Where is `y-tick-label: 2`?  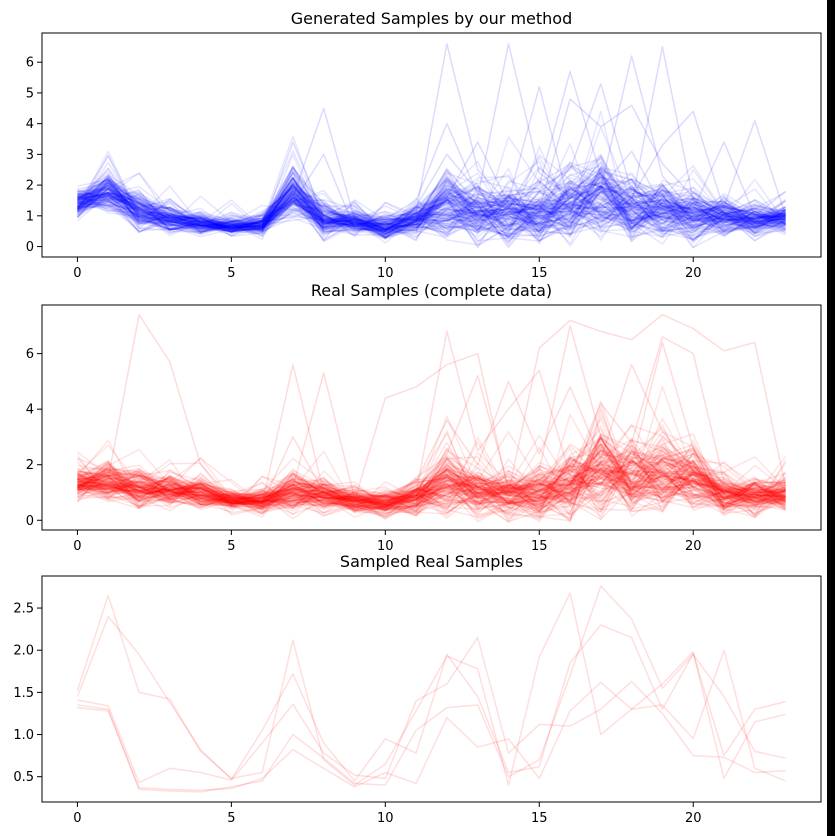
y-tick-label: 2 is located at coordinates (30, 465).